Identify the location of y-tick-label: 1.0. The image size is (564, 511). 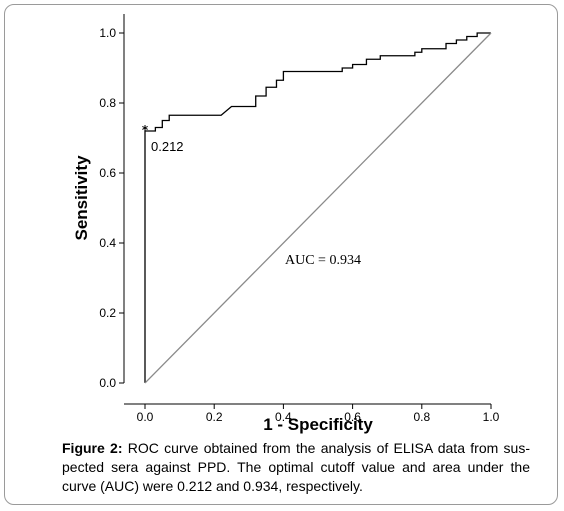
(107, 33).